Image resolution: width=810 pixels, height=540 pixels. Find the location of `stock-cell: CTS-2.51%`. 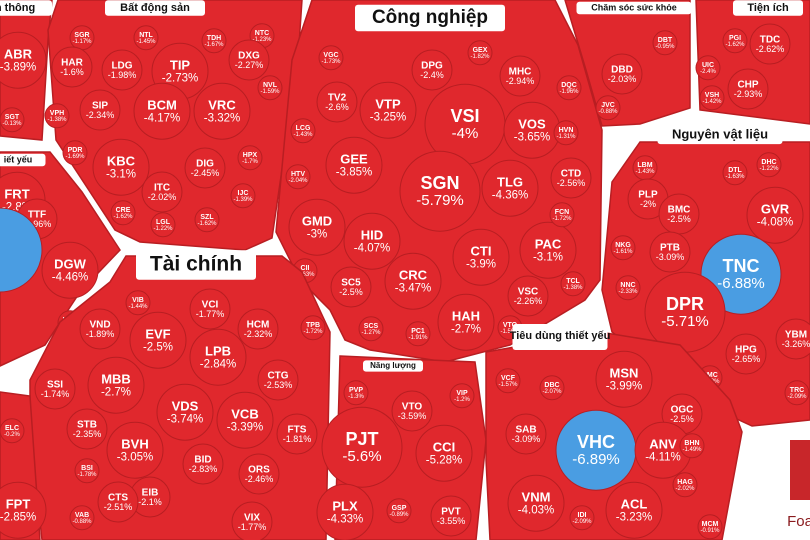

stock-cell: CTS-2.51% is located at coordinates (118, 502).